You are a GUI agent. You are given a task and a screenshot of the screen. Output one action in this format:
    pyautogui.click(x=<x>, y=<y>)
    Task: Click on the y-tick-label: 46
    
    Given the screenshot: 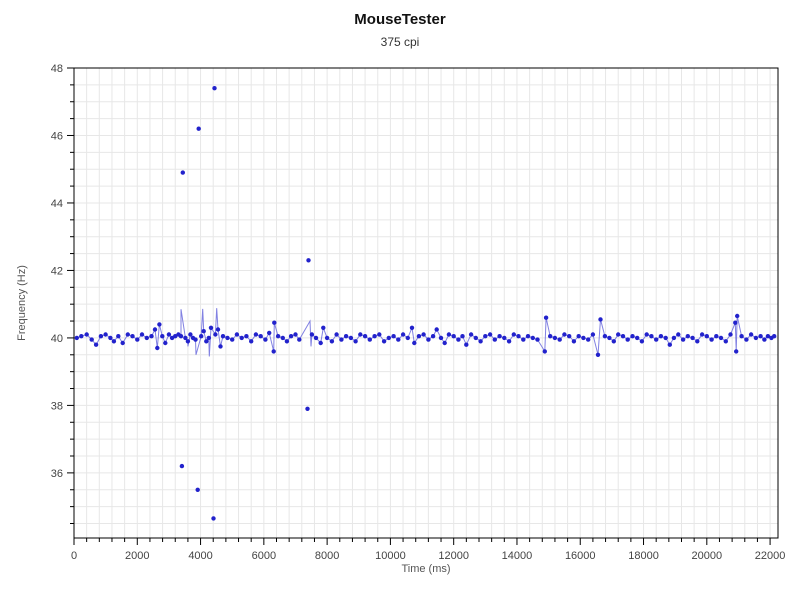 What is the action you would take?
    pyautogui.click(x=57, y=136)
    